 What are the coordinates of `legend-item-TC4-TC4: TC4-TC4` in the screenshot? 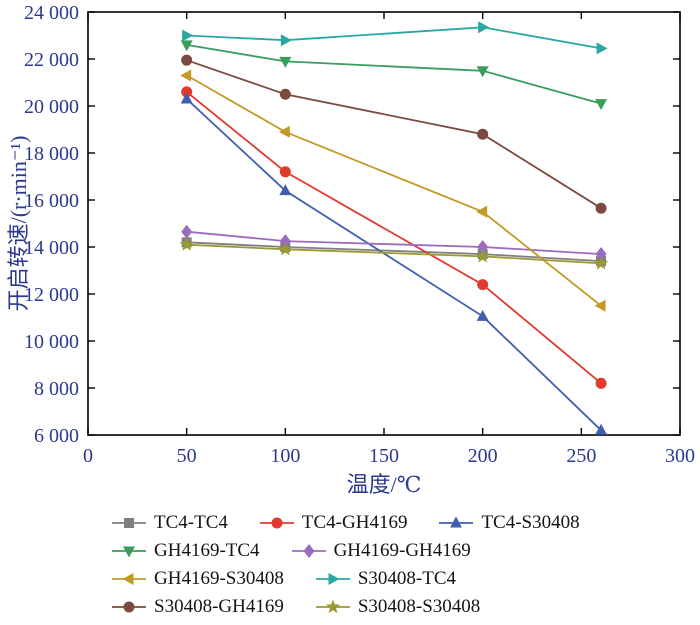 It's located at (169, 522).